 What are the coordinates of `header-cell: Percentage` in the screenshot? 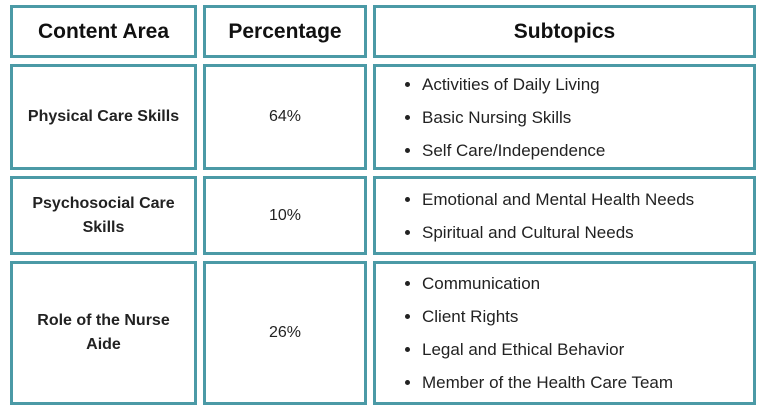 It's located at (285, 31).